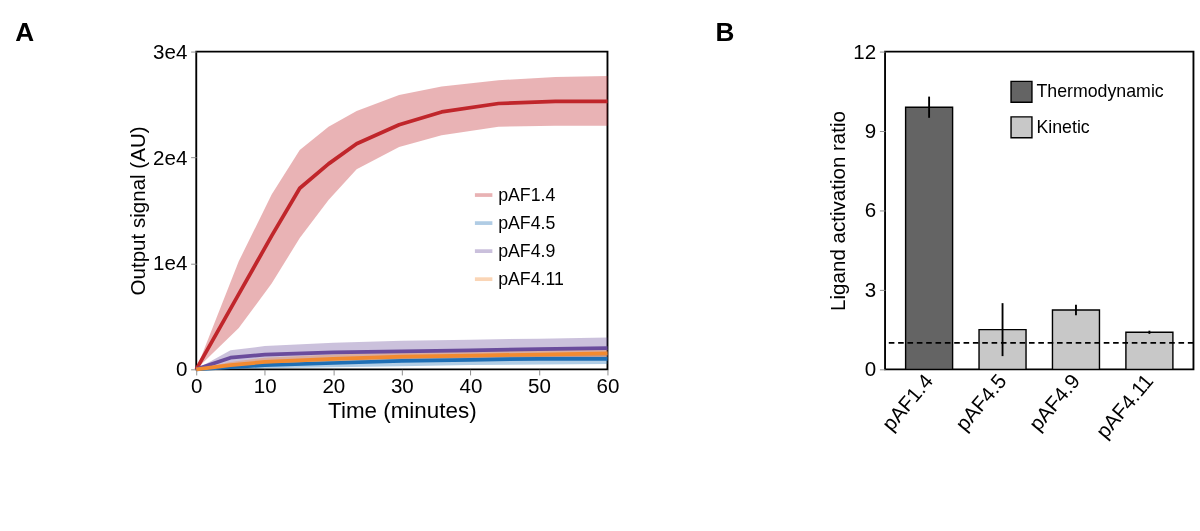  Describe the element at coordinates (527, 250) in the screenshot. I see `legend-label: pAF4.9` at that location.